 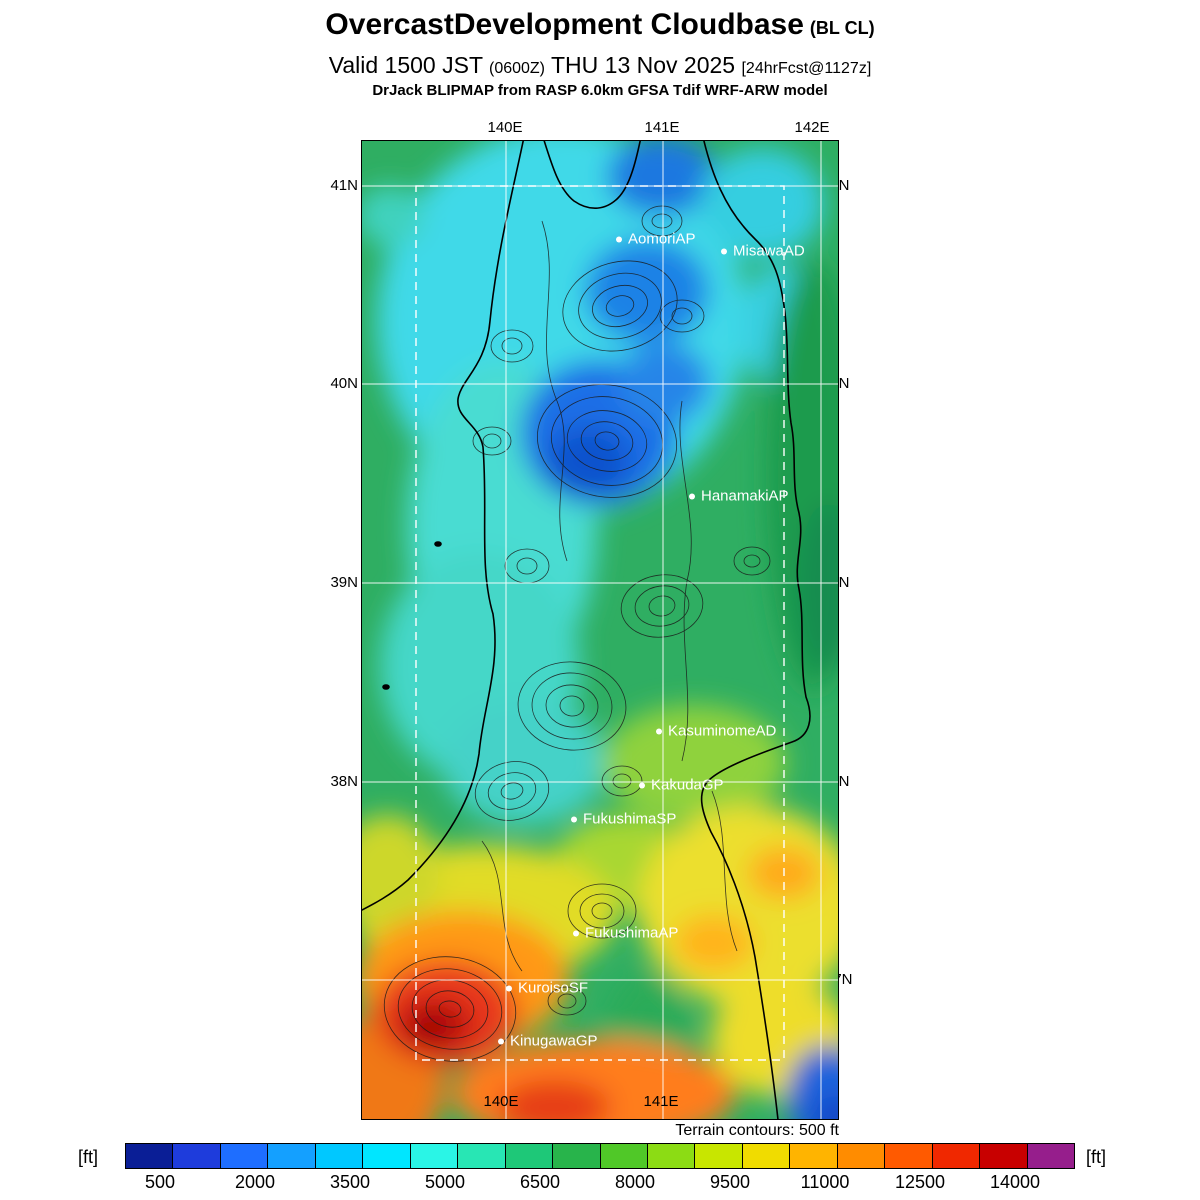 I want to click on colorbar-tick-label: 2000, so click(x=255, y=1182).